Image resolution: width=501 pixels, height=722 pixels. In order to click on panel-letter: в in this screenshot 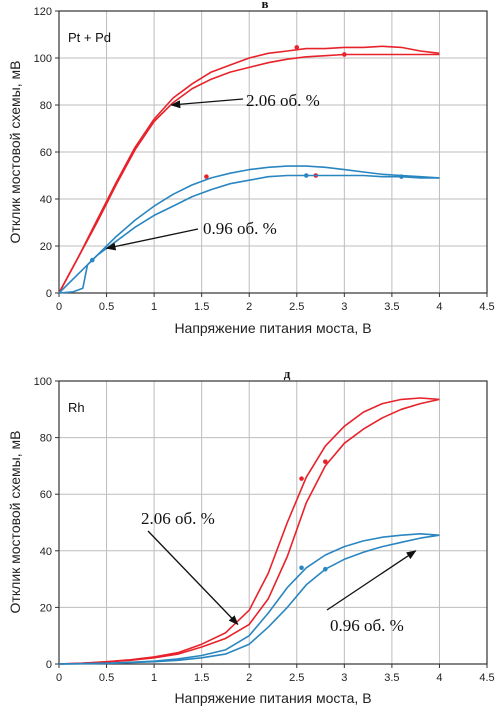, I will do `click(264, 5)`.